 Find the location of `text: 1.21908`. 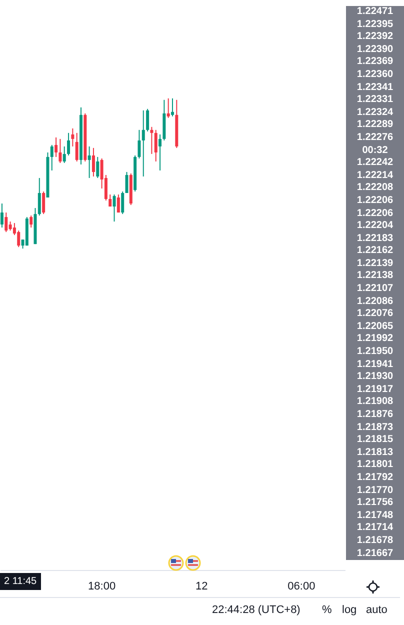

text: 1.21908 is located at coordinates (375, 402).